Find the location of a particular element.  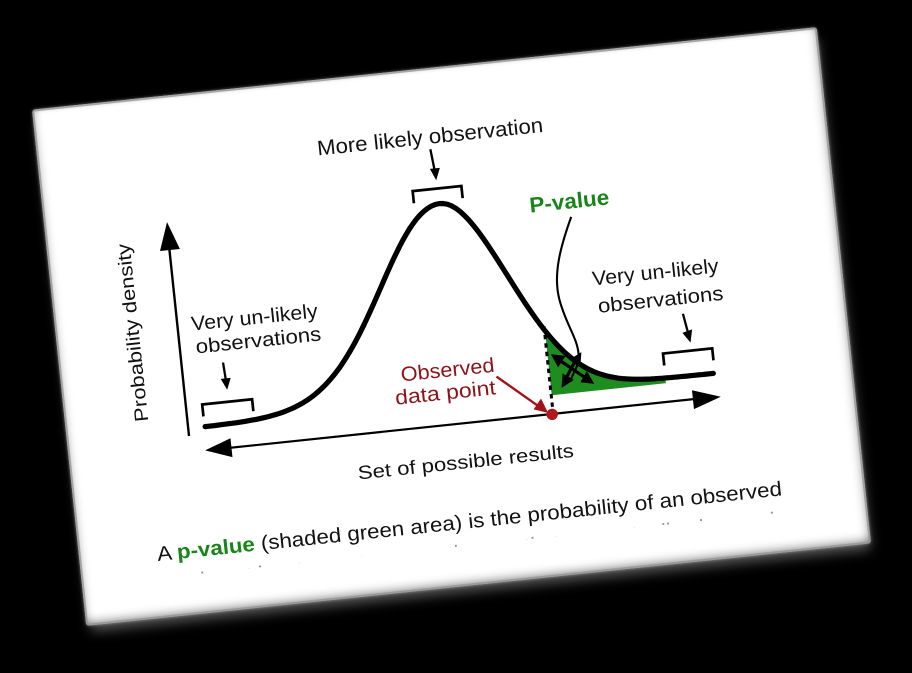

svg-text: Probability density is located at coordinates (133, 332).